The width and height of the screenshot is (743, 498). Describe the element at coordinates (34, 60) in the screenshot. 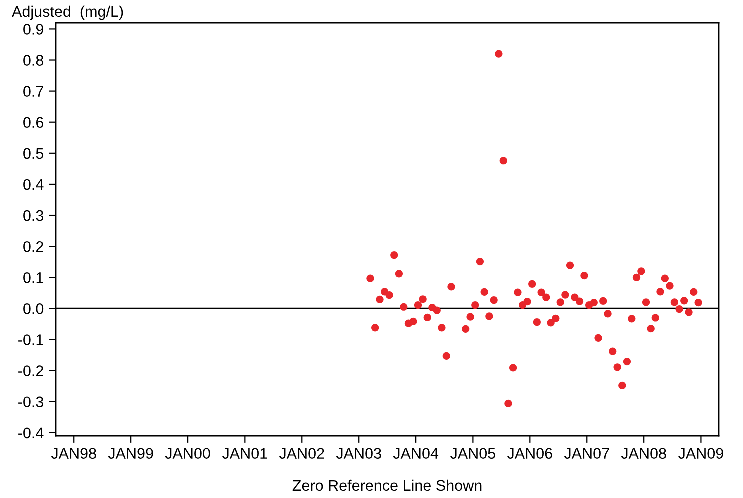

I see `y-tick-label: 0.8` at that location.